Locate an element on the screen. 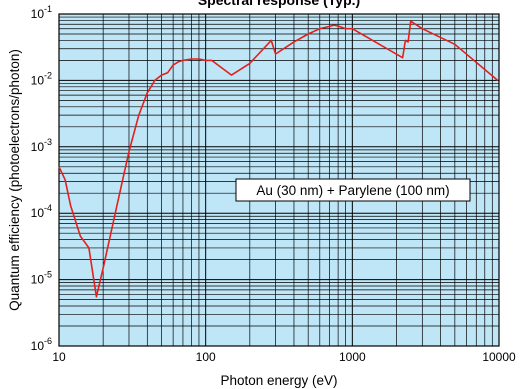  annotation-text: Au (30 nm) + Parylene (100 nm) is located at coordinates (352, 190).